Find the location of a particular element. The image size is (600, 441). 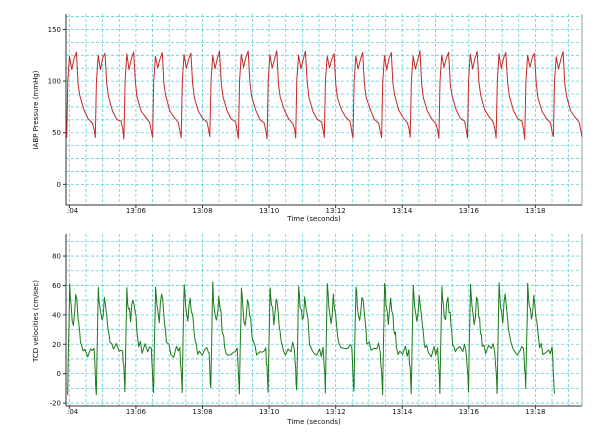

y-tick-label: 40 is located at coordinates (56, 315).